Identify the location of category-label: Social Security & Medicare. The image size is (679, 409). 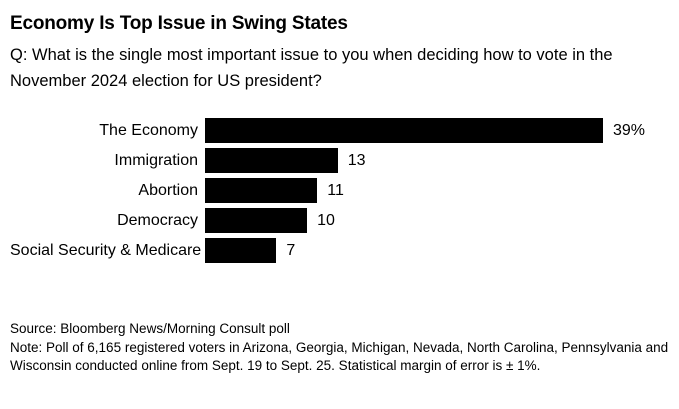
(106, 250).